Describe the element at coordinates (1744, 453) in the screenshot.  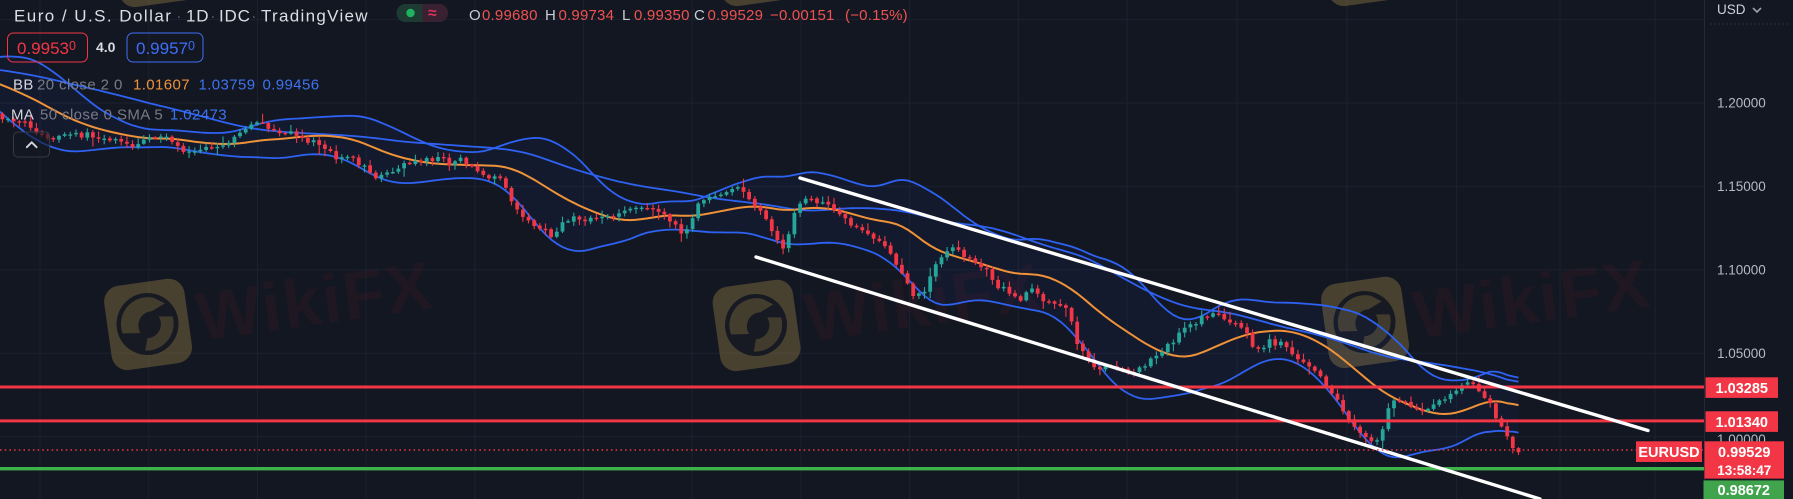
I see `svg-text: 0.99529` at that location.